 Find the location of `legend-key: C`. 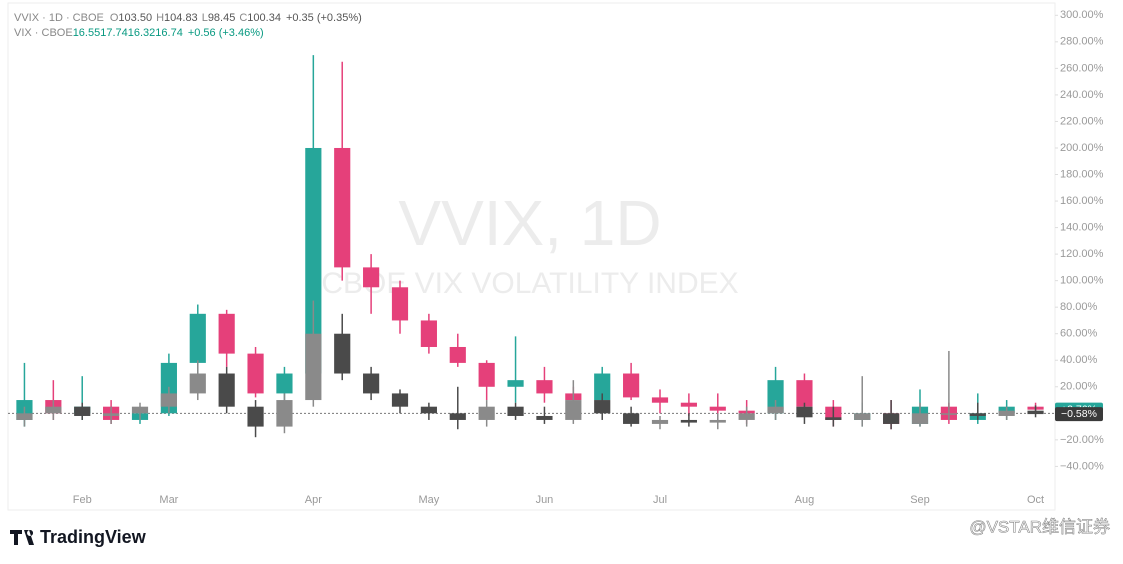

legend-key: C is located at coordinates (243, 18).